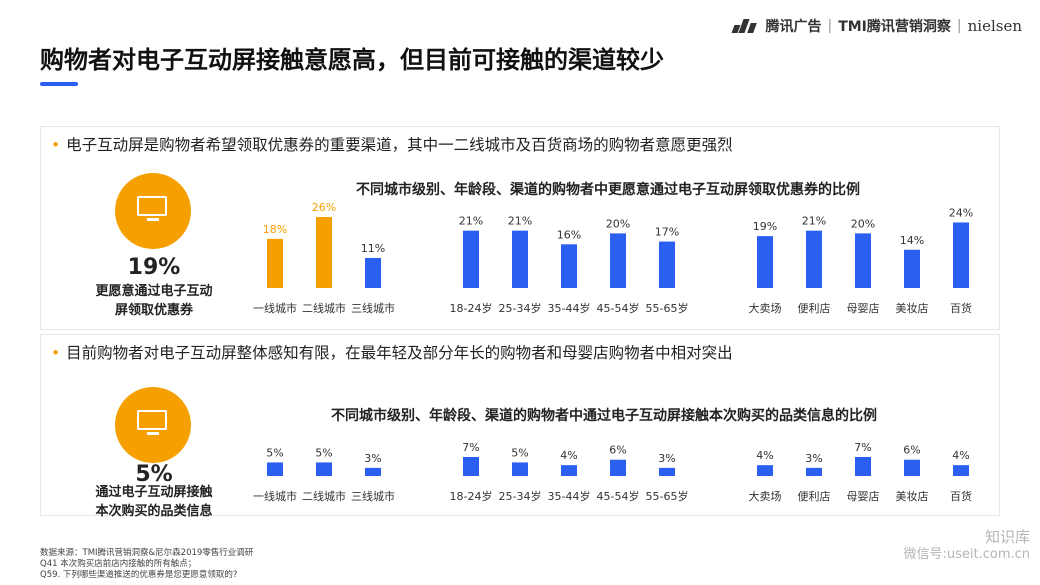  I want to click on footnote-q59: Q59. 下列哪些渠道推送的优惠券是您更愿意领取的?, so click(139, 575).